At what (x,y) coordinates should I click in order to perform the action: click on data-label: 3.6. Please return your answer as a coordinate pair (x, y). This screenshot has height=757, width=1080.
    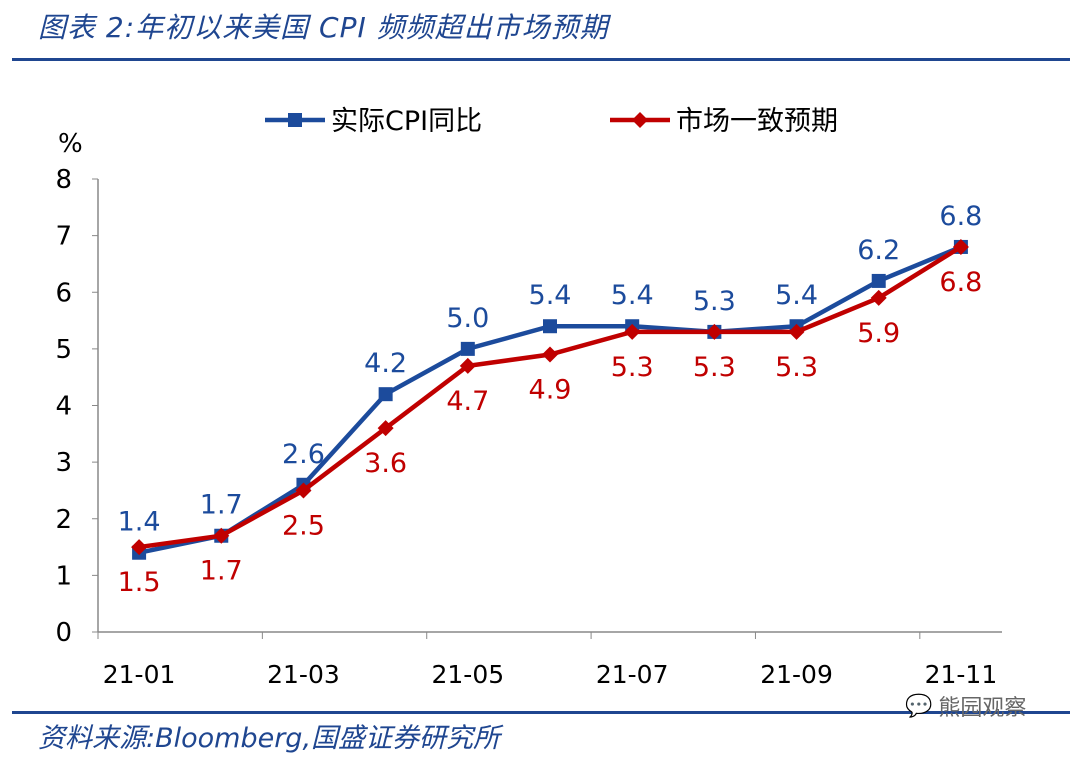
    Looking at the image, I should click on (385, 463).